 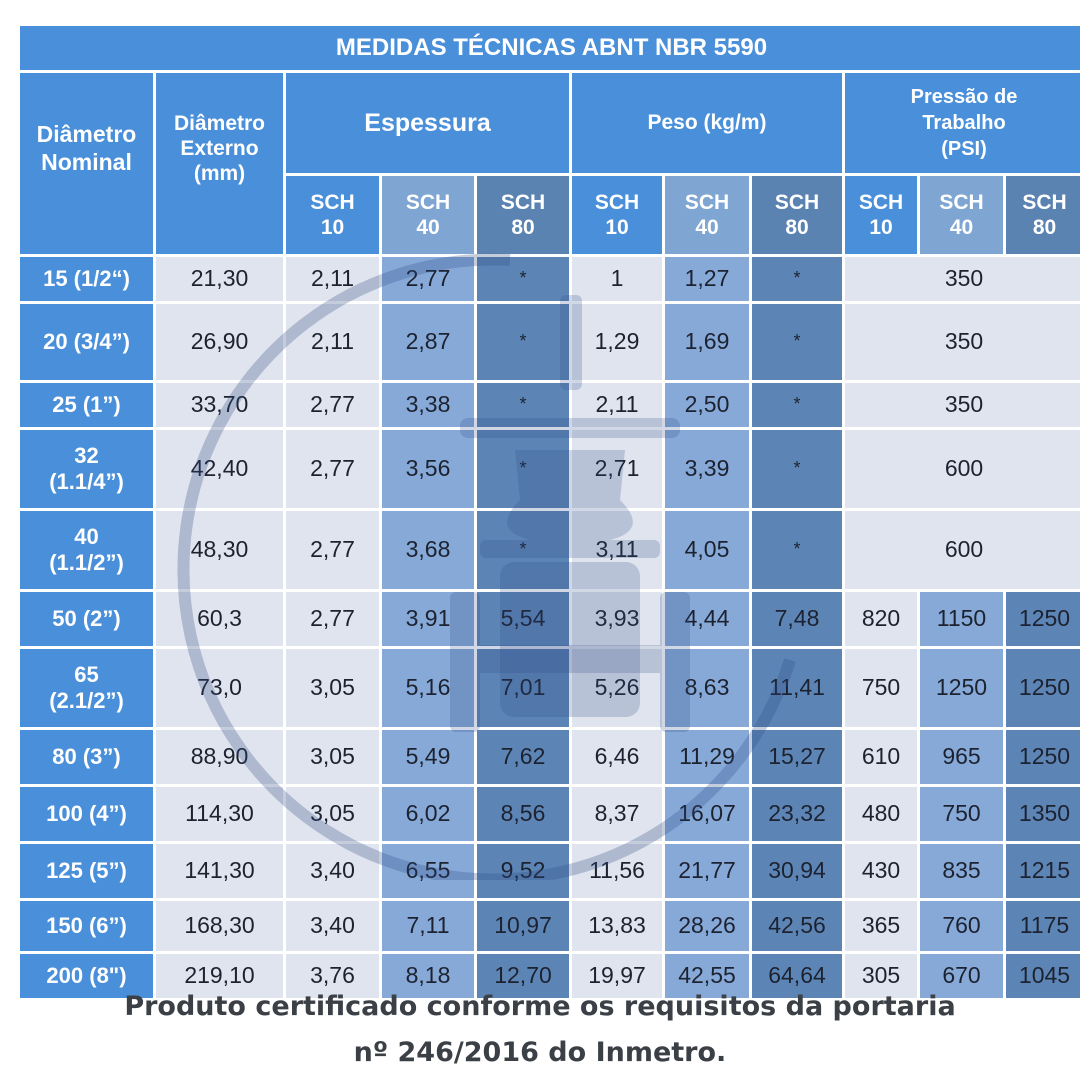 I want to click on row-peso80: 7,48, so click(x=797, y=619).